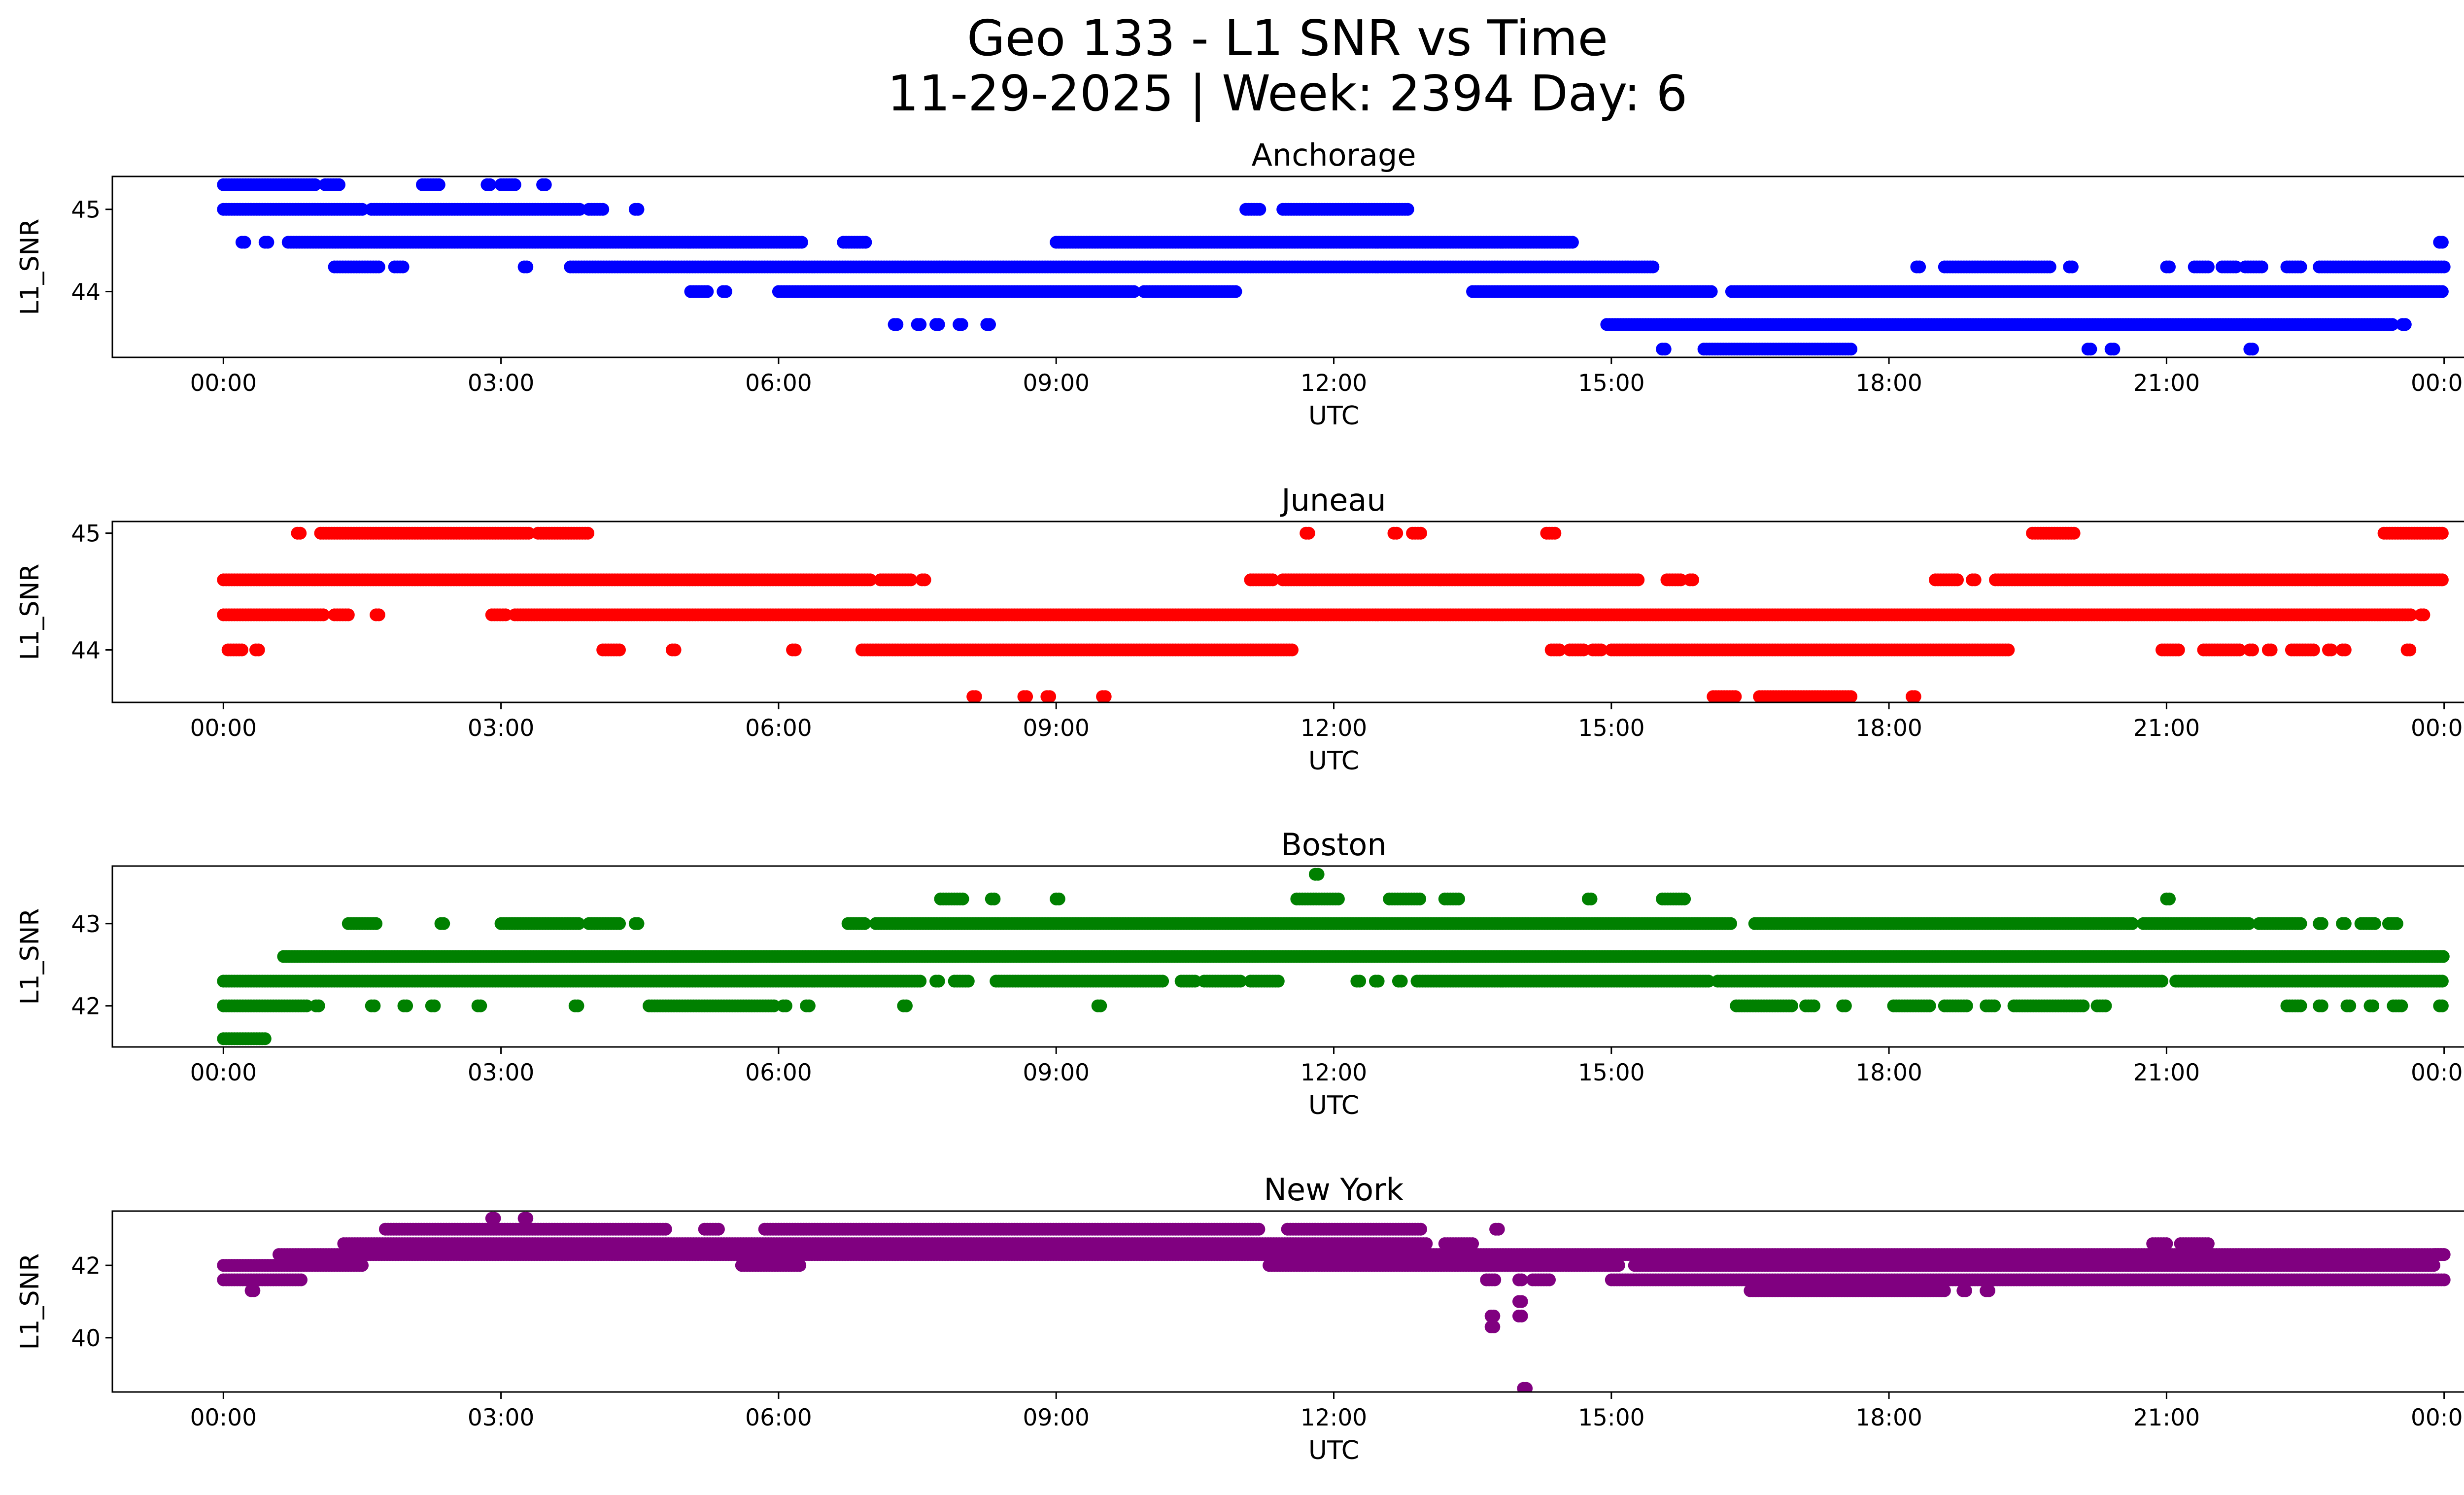  I want to click on x-tick-label: 15:00, so click(1611, 728).